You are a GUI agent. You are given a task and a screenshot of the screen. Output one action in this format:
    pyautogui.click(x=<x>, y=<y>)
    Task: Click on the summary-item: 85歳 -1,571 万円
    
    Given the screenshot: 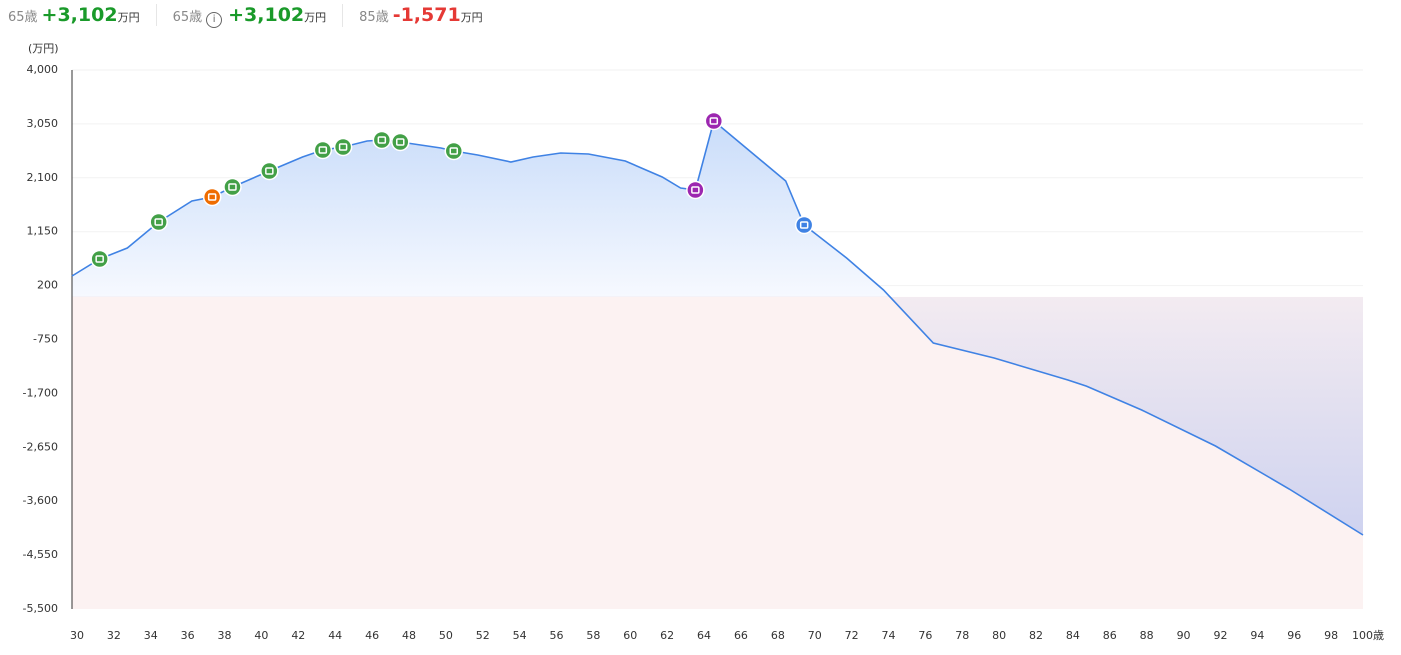 What is the action you would take?
    pyautogui.click(x=429, y=15)
    